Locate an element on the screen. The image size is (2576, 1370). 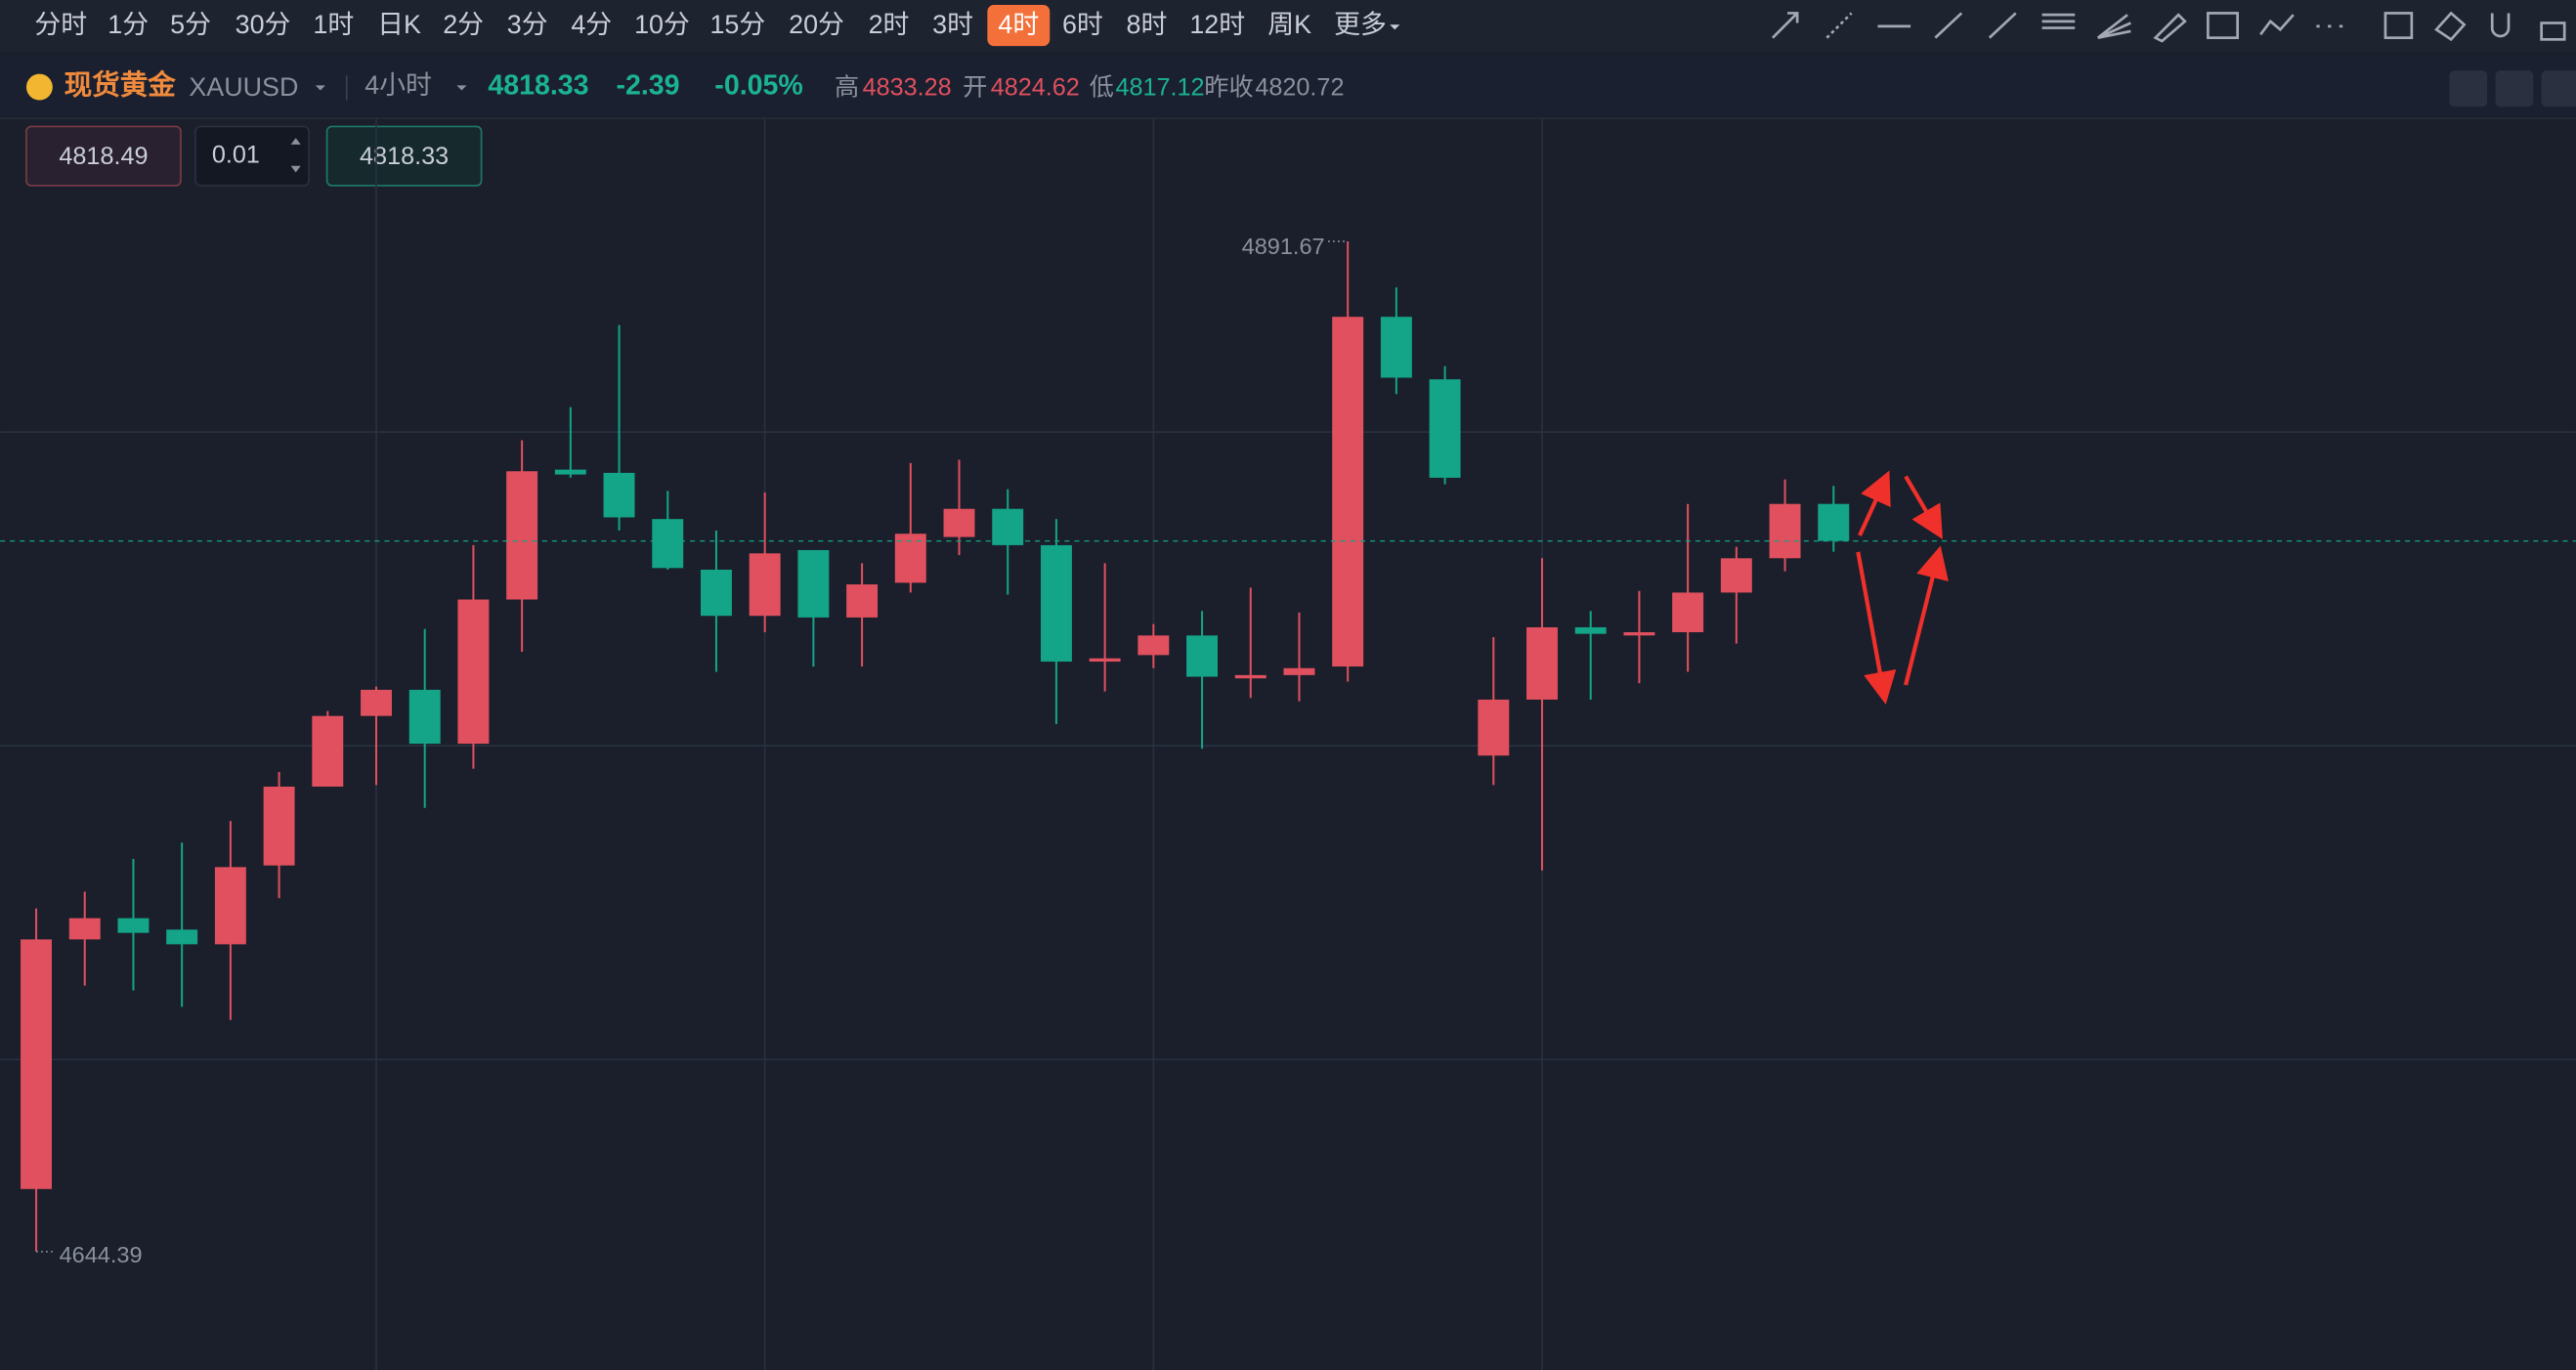
tool-pen is located at coordinates (2170, 28).